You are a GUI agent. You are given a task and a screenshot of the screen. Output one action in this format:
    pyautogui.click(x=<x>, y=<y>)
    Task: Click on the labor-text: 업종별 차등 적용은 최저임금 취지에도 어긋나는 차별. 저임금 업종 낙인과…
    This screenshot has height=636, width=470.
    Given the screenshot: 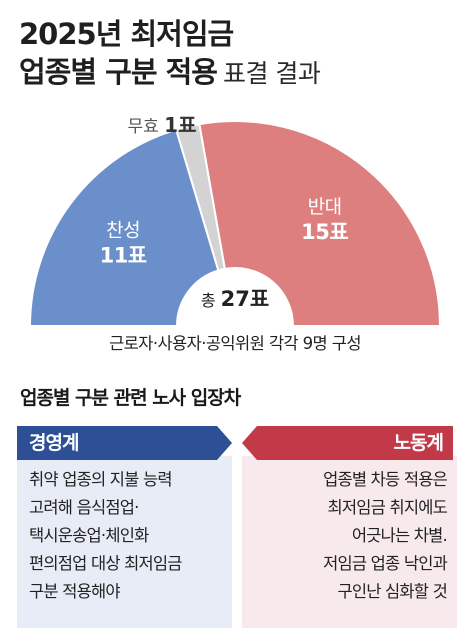 What is the action you would take?
    pyautogui.click(x=385, y=535)
    